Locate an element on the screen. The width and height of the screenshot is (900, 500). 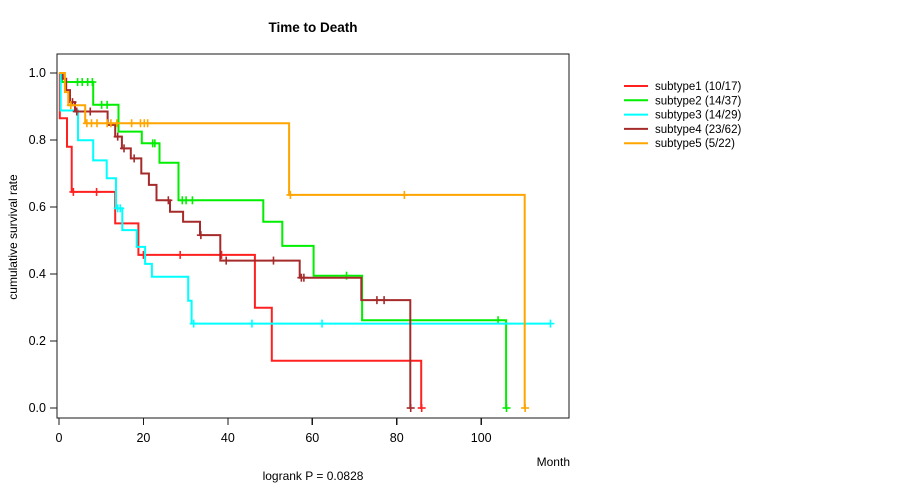
y-tick-label: 0.2 is located at coordinates (37, 341).